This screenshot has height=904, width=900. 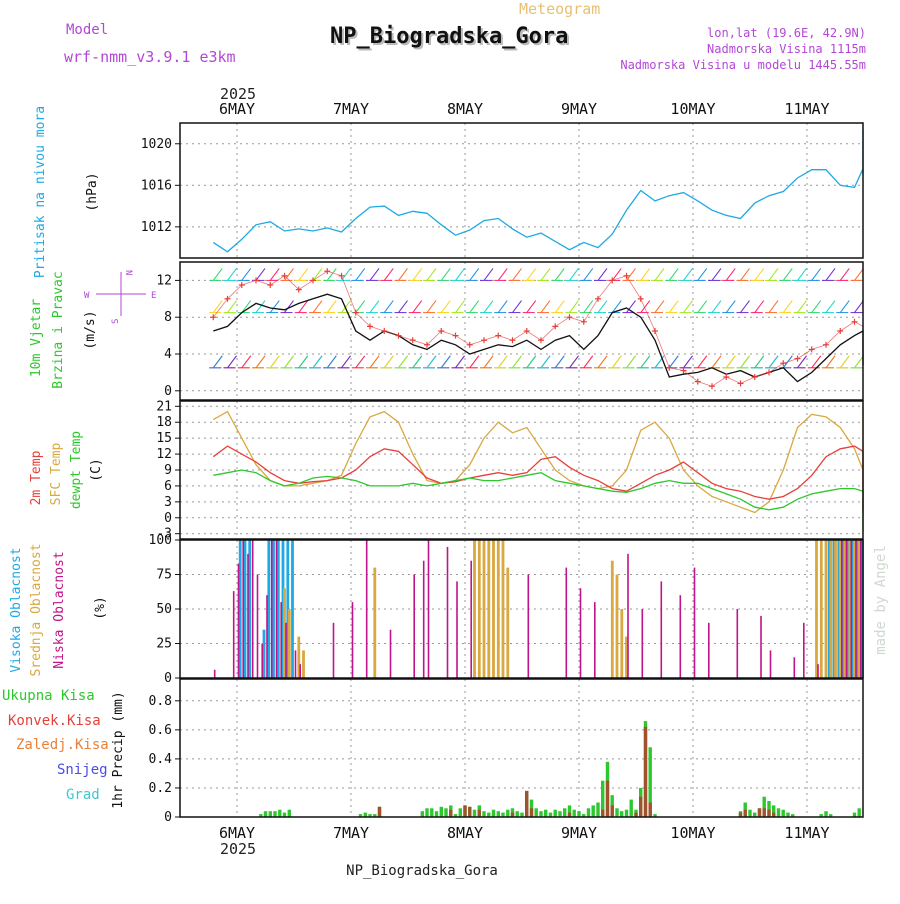 What do you see at coordinates (538, 328) in the screenshot?
I see `gust-line` at bounding box center [538, 328].